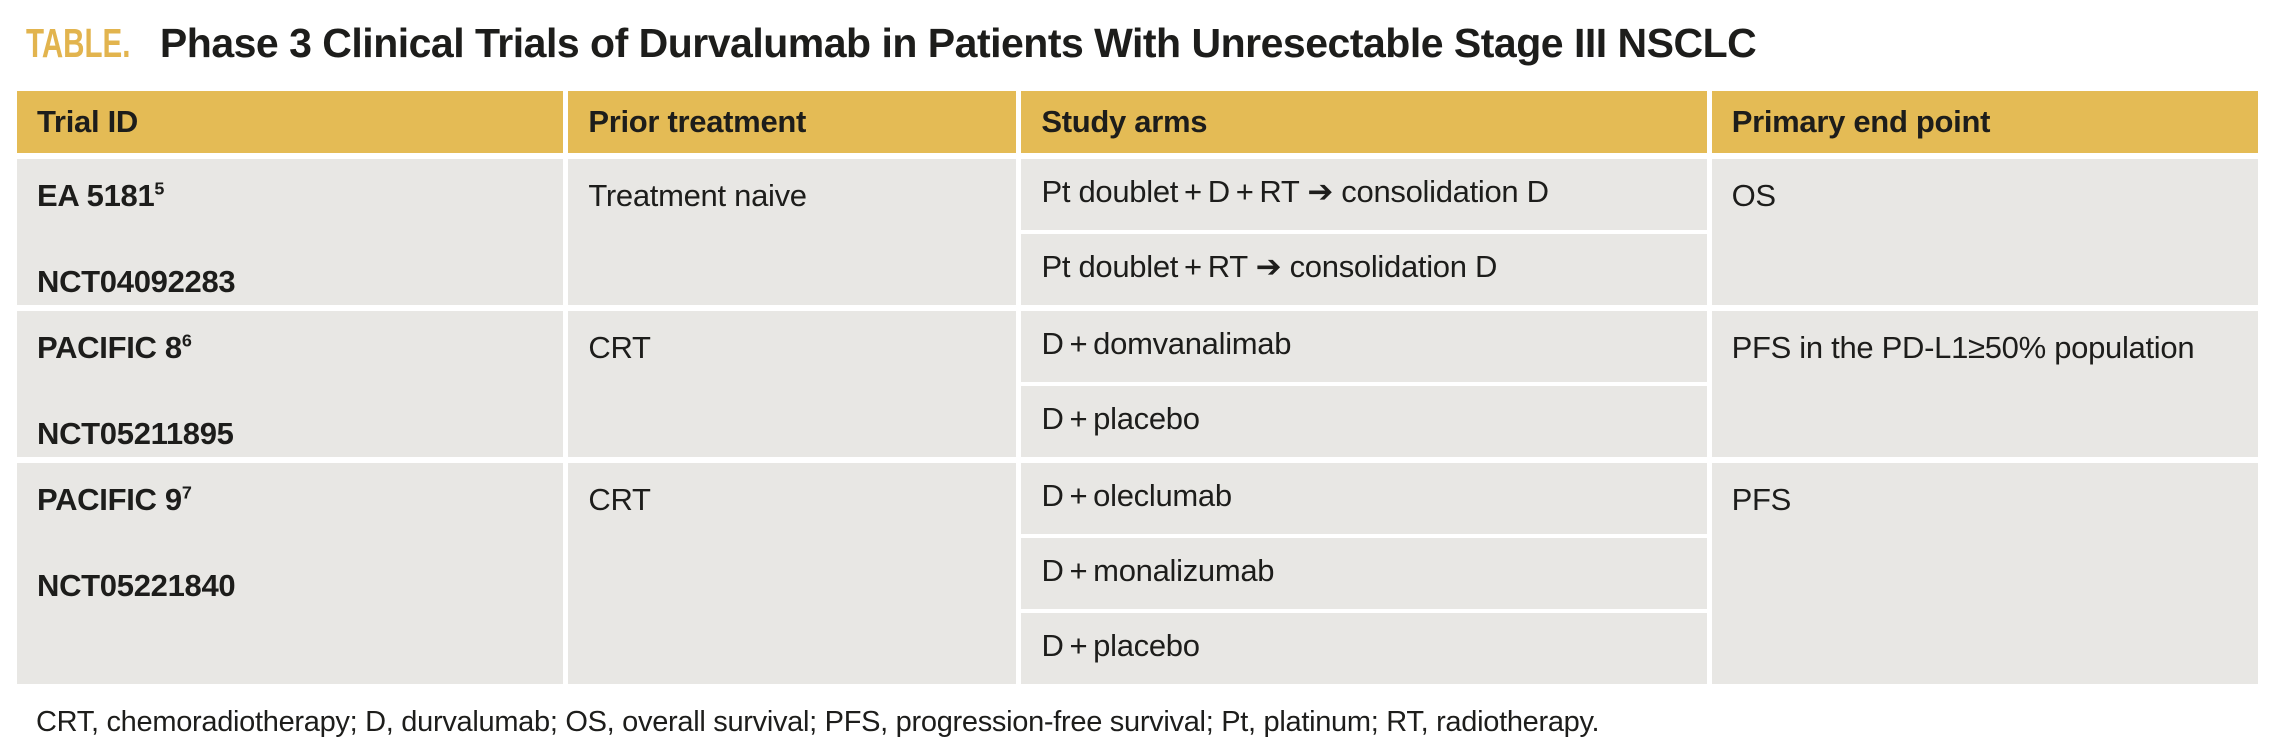 The width and height of the screenshot is (2280, 744). Describe the element at coordinates (792, 232) in the screenshot. I see `prior-treatment-cell: Treatment naive` at that location.